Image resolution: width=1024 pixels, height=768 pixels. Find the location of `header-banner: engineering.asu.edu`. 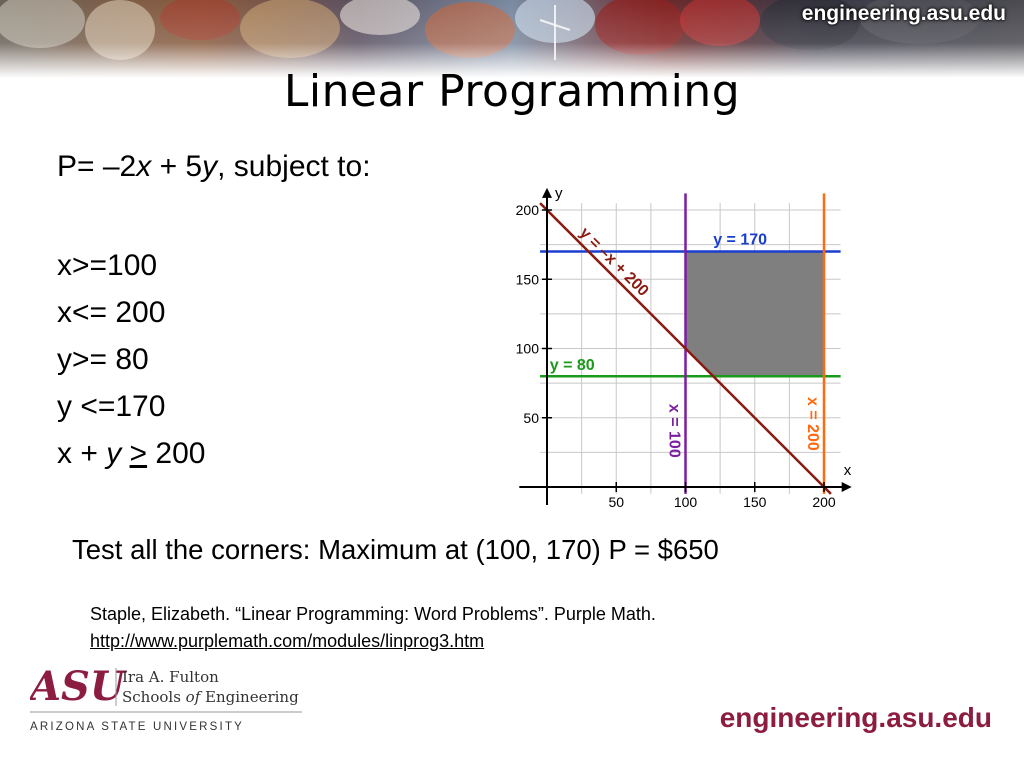

header-banner: engineering.asu.edu is located at coordinates (512, 39).